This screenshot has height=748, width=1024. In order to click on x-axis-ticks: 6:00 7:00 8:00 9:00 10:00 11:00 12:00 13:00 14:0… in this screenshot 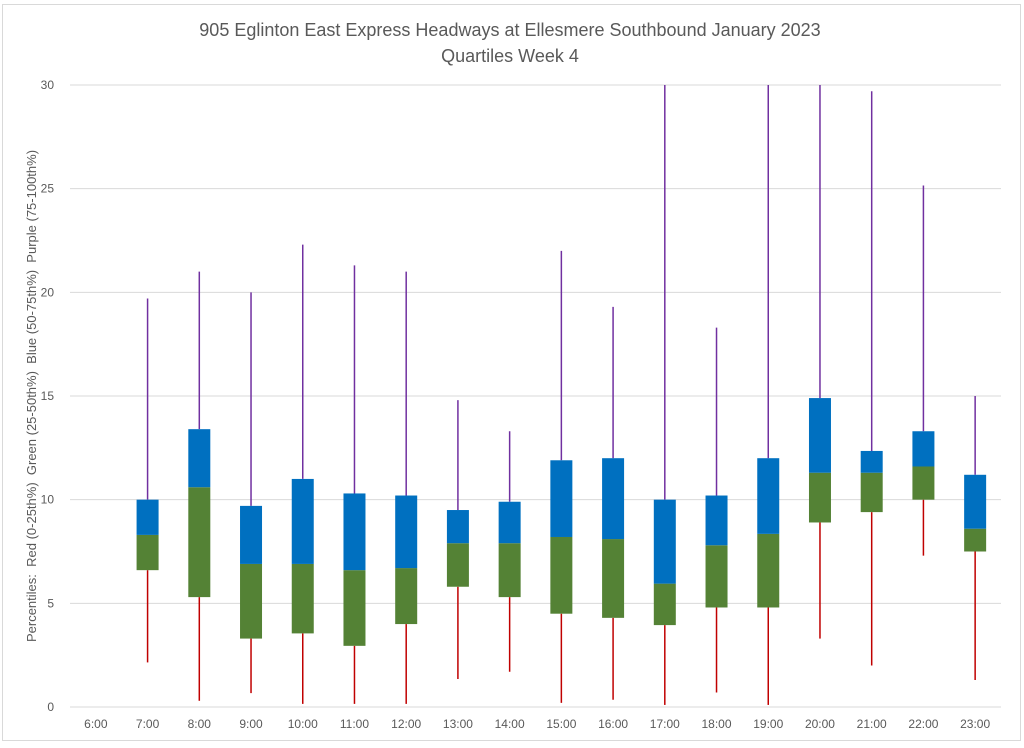, I will do `click(537, 724)`.